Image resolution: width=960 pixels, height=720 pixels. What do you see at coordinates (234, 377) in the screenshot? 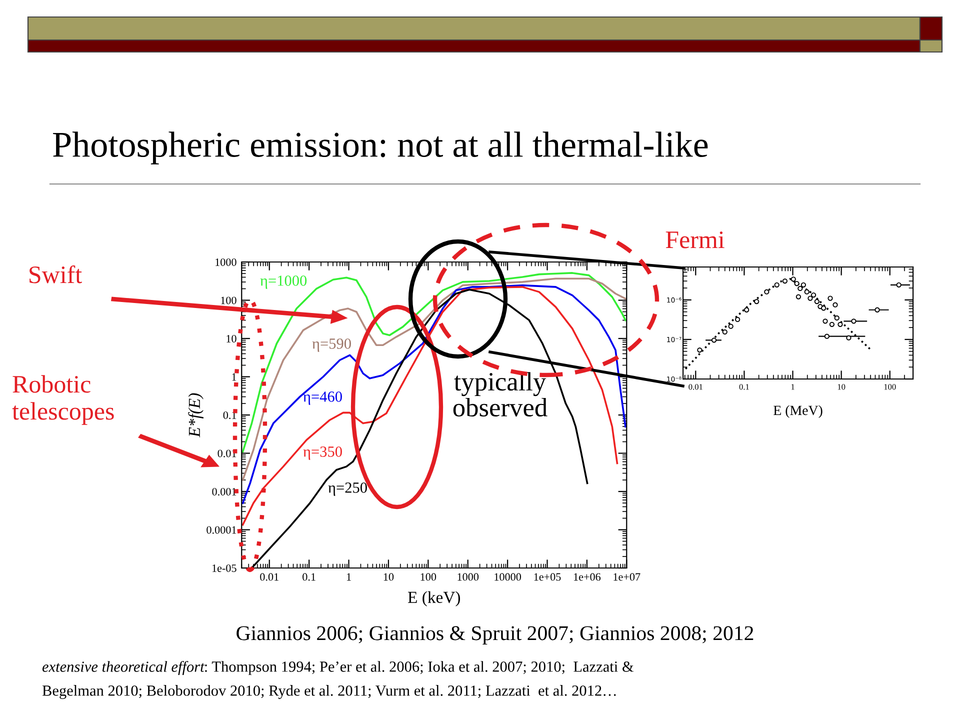
I see `y-tick-label: 1` at bounding box center [234, 377].